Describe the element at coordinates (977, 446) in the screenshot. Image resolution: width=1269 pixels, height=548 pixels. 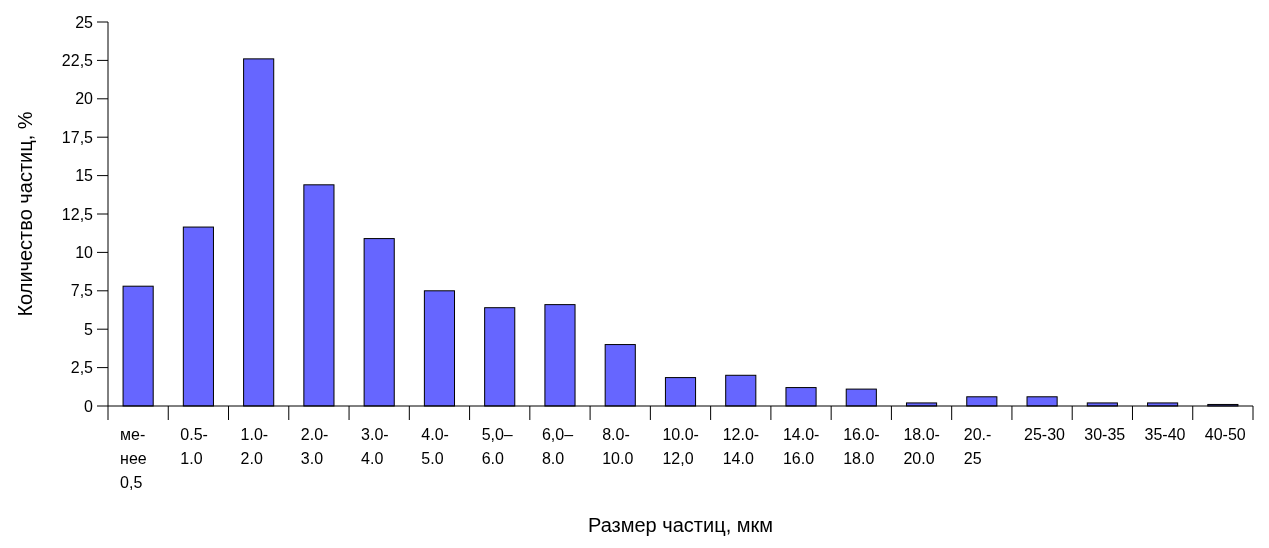
I see `x-tick-label: 20.- 25` at that location.